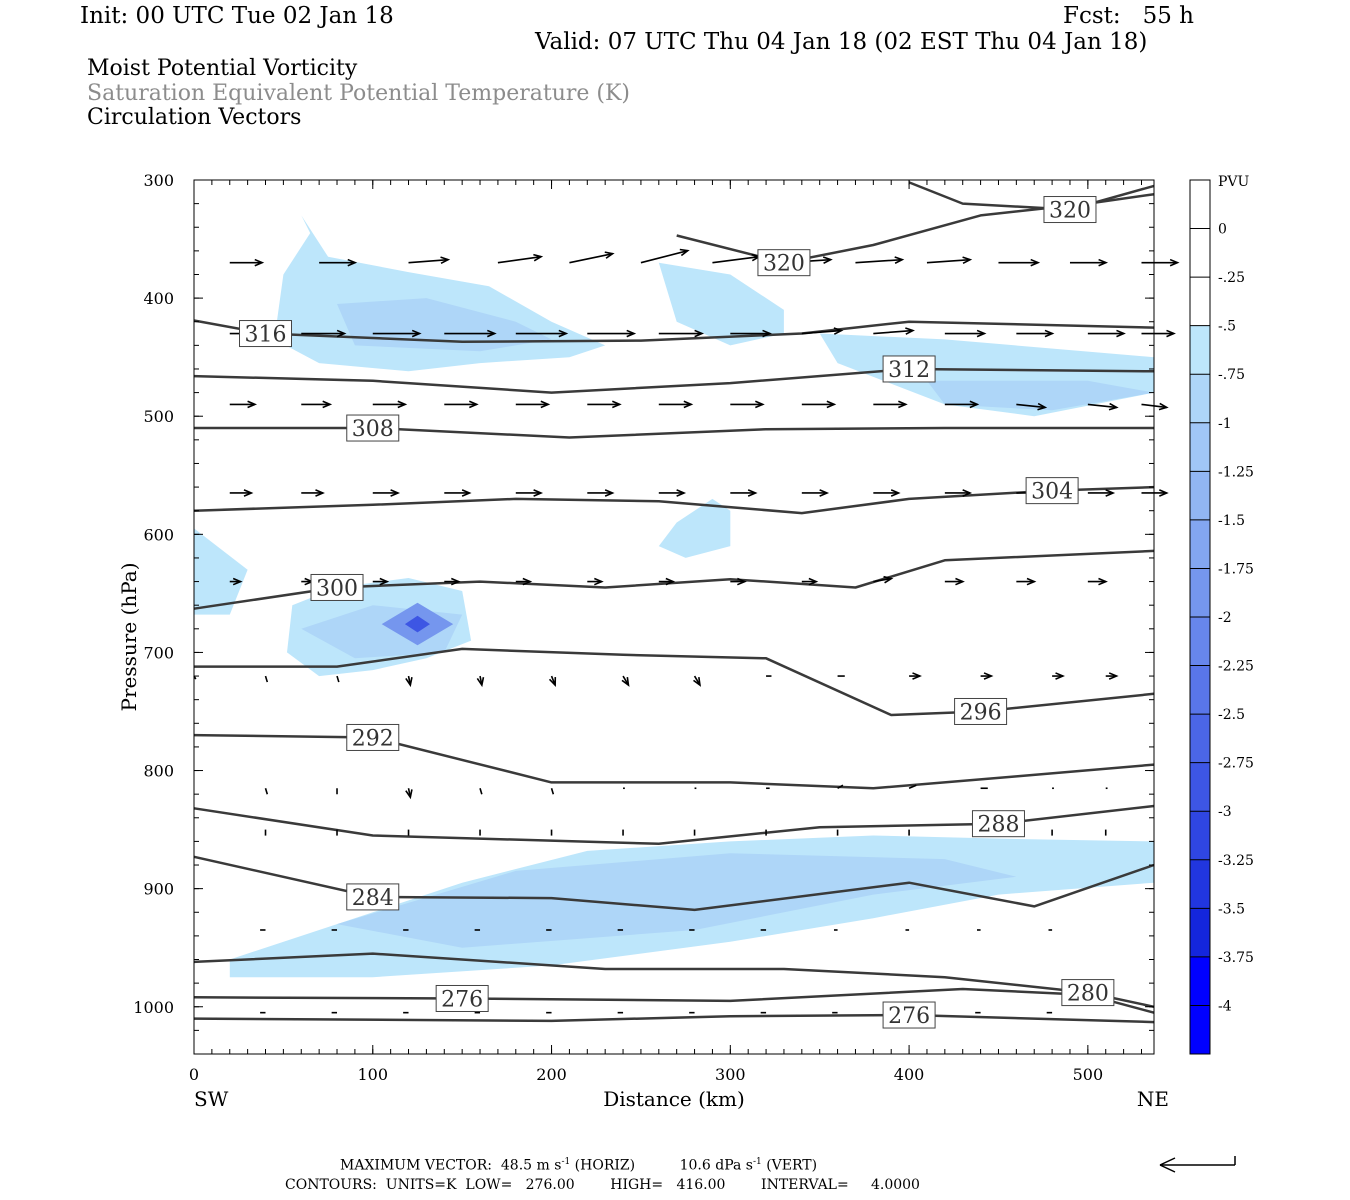 This screenshot has height=1200, width=1350. I want to click on y-tick-label: 1000, so click(153, 1007).